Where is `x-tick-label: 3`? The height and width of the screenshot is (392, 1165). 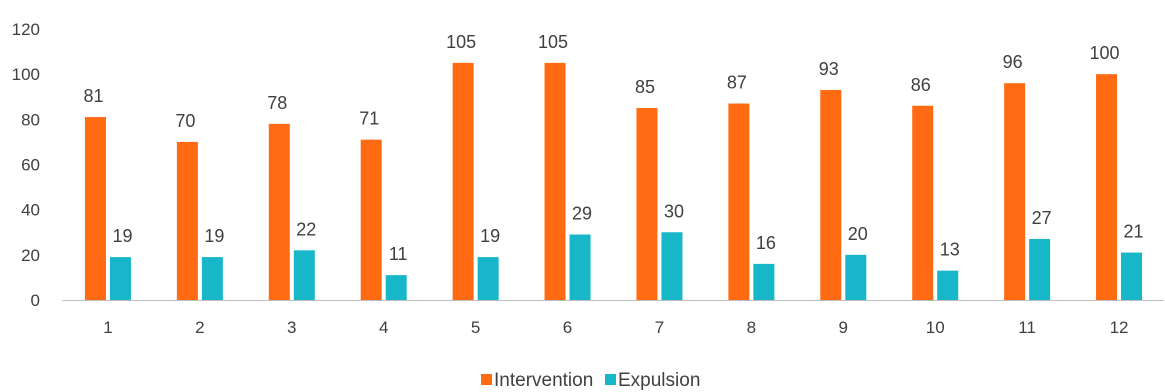
x-tick-label: 3 is located at coordinates (291, 327).